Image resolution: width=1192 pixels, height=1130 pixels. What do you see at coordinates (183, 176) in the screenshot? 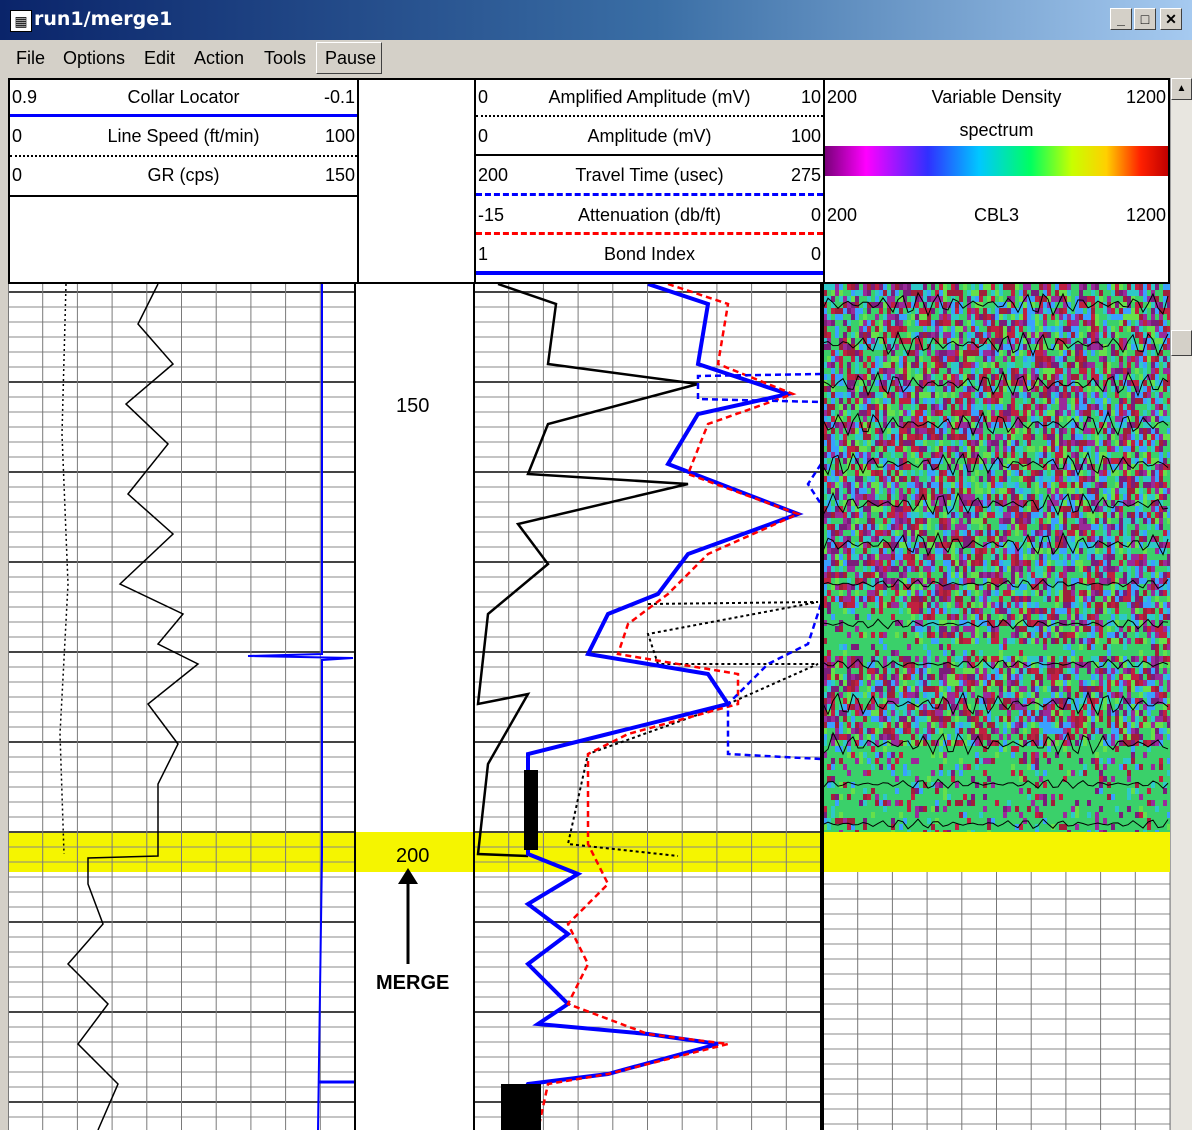
I see `header-gr: 0 GR (cps) 150` at bounding box center [183, 176].